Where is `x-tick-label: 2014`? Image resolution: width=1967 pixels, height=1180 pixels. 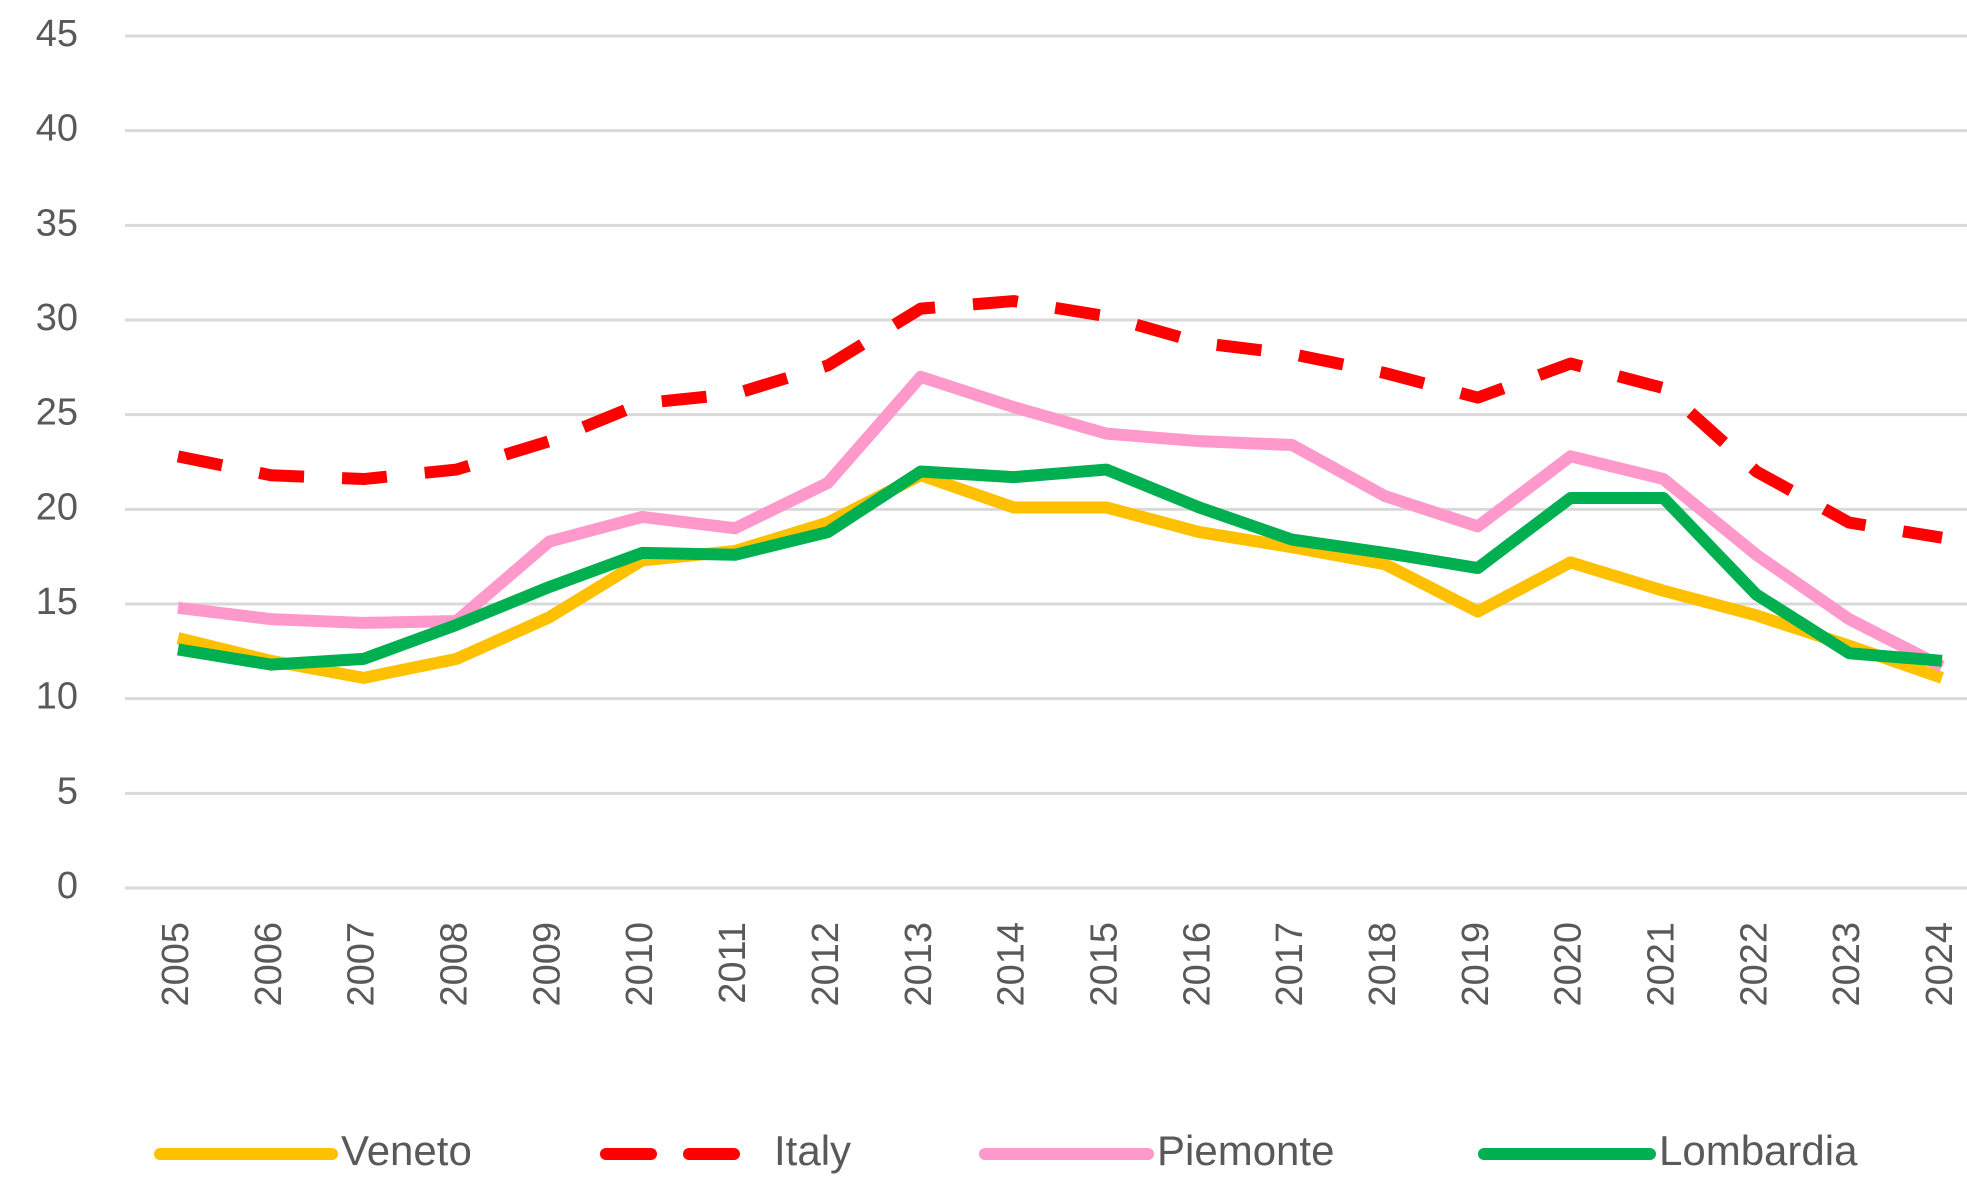
x-tick-label: 2014 is located at coordinates (1012, 964).